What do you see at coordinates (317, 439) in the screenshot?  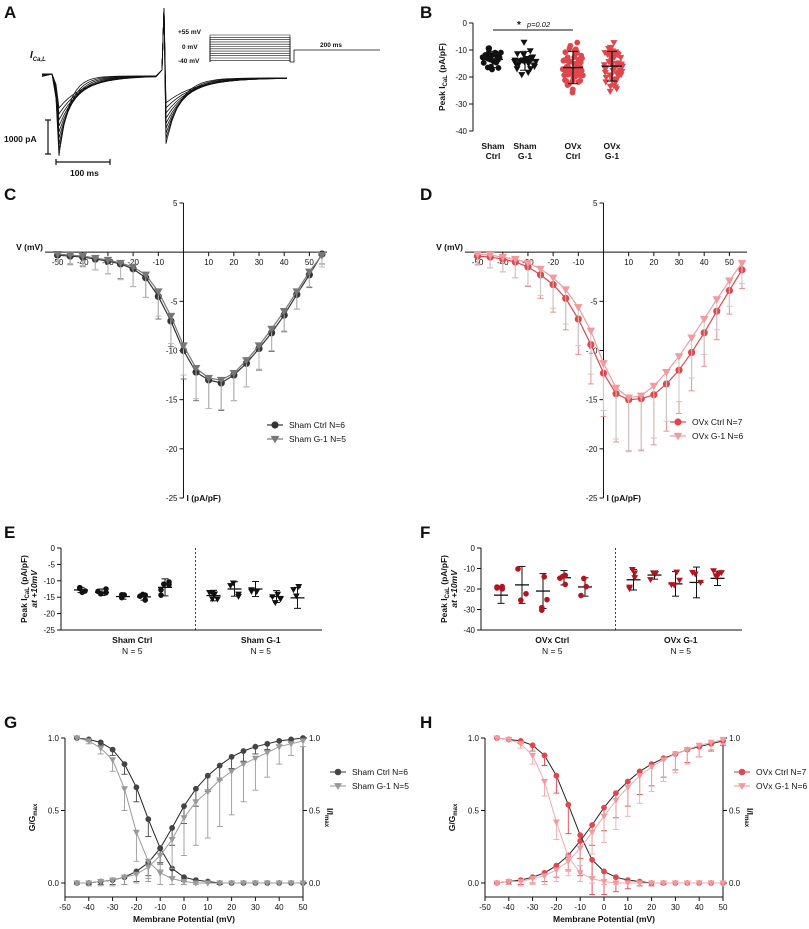 I see `legend-label: Sham G-1 N=5` at bounding box center [317, 439].